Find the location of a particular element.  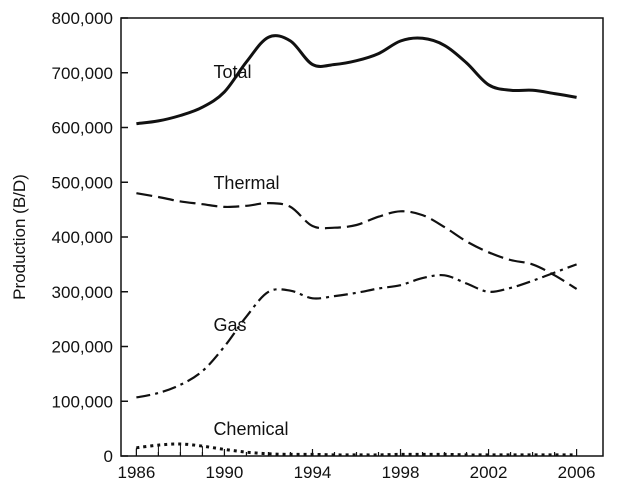

x-tick-label: 1994 is located at coordinates (313, 472).